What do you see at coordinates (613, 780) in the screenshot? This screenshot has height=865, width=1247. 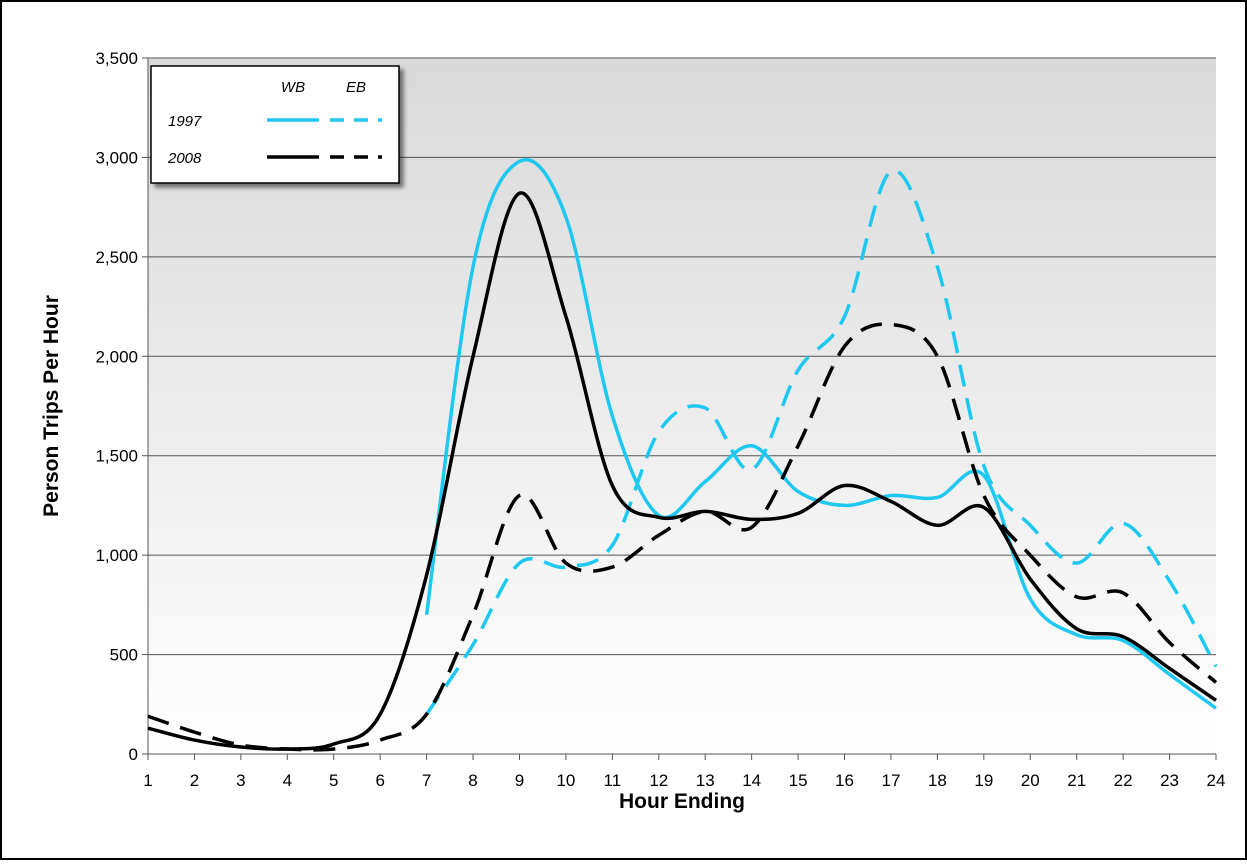 I see `x-tick-label: 11` at bounding box center [613, 780].